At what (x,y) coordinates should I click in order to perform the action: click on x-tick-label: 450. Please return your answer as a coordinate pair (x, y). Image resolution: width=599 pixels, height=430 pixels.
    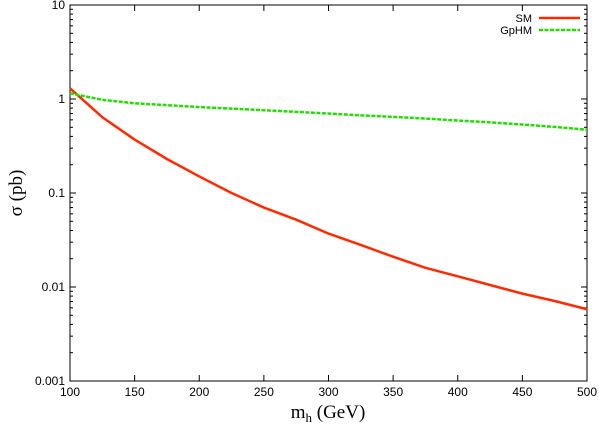
    Looking at the image, I should click on (522, 392).